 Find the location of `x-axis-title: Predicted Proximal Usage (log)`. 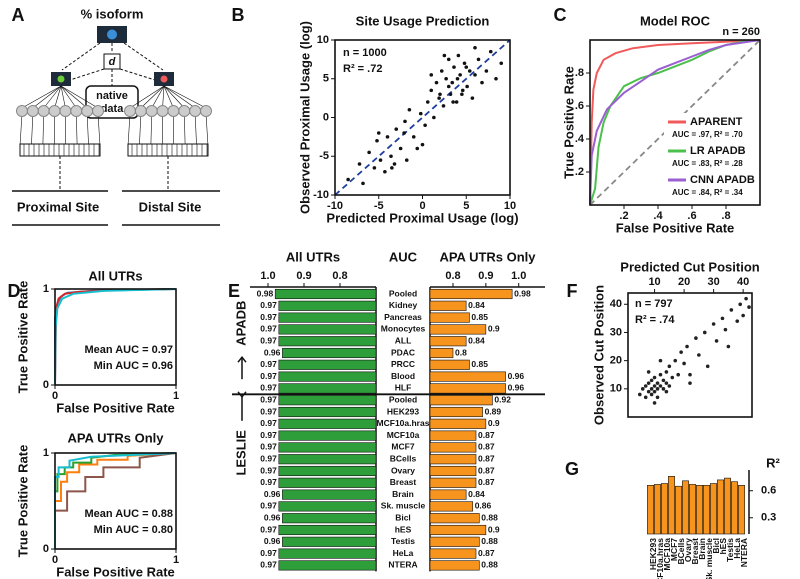

x-axis-title: Predicted Proximal Usage (log) is located at coordinates (422, 217).